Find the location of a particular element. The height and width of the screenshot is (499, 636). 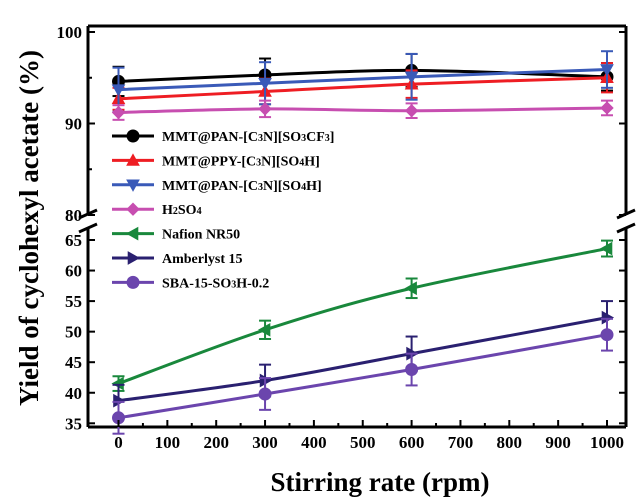

legend-label-part: CF is located at coordinates (315, 137).